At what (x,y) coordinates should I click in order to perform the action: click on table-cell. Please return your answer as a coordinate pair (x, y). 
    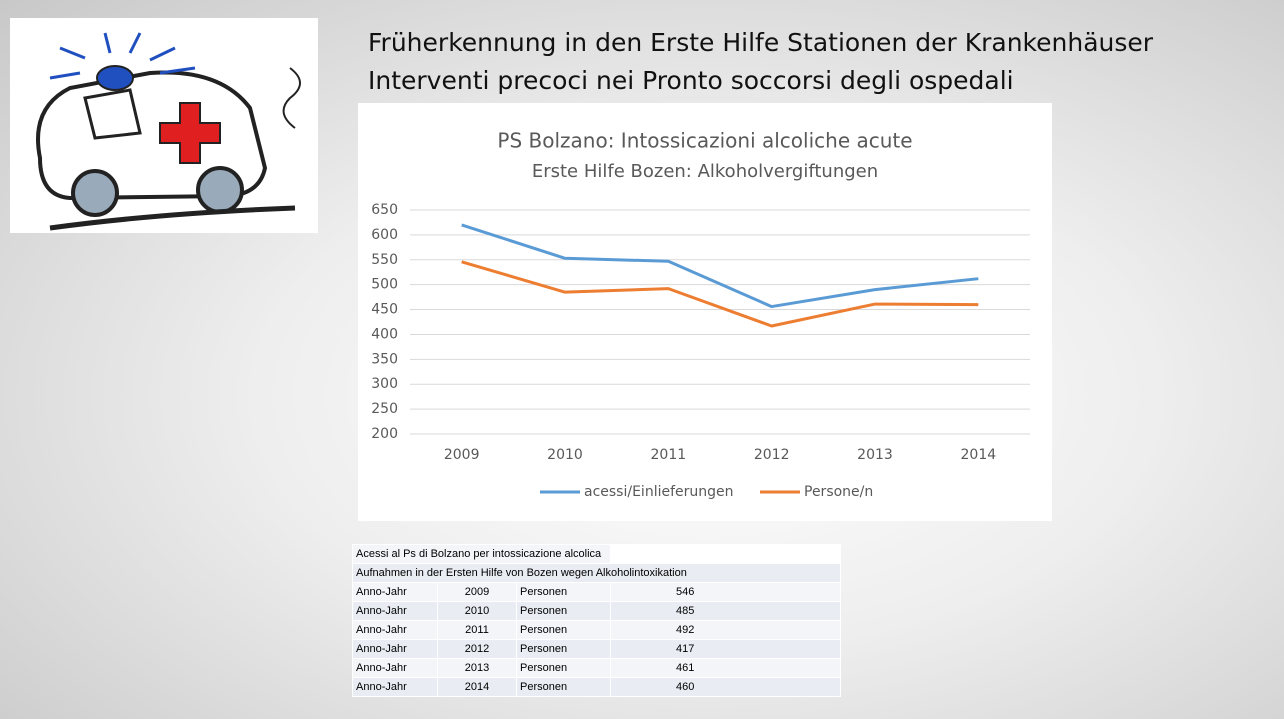
    Looking at the image, I should click on (725, 554).